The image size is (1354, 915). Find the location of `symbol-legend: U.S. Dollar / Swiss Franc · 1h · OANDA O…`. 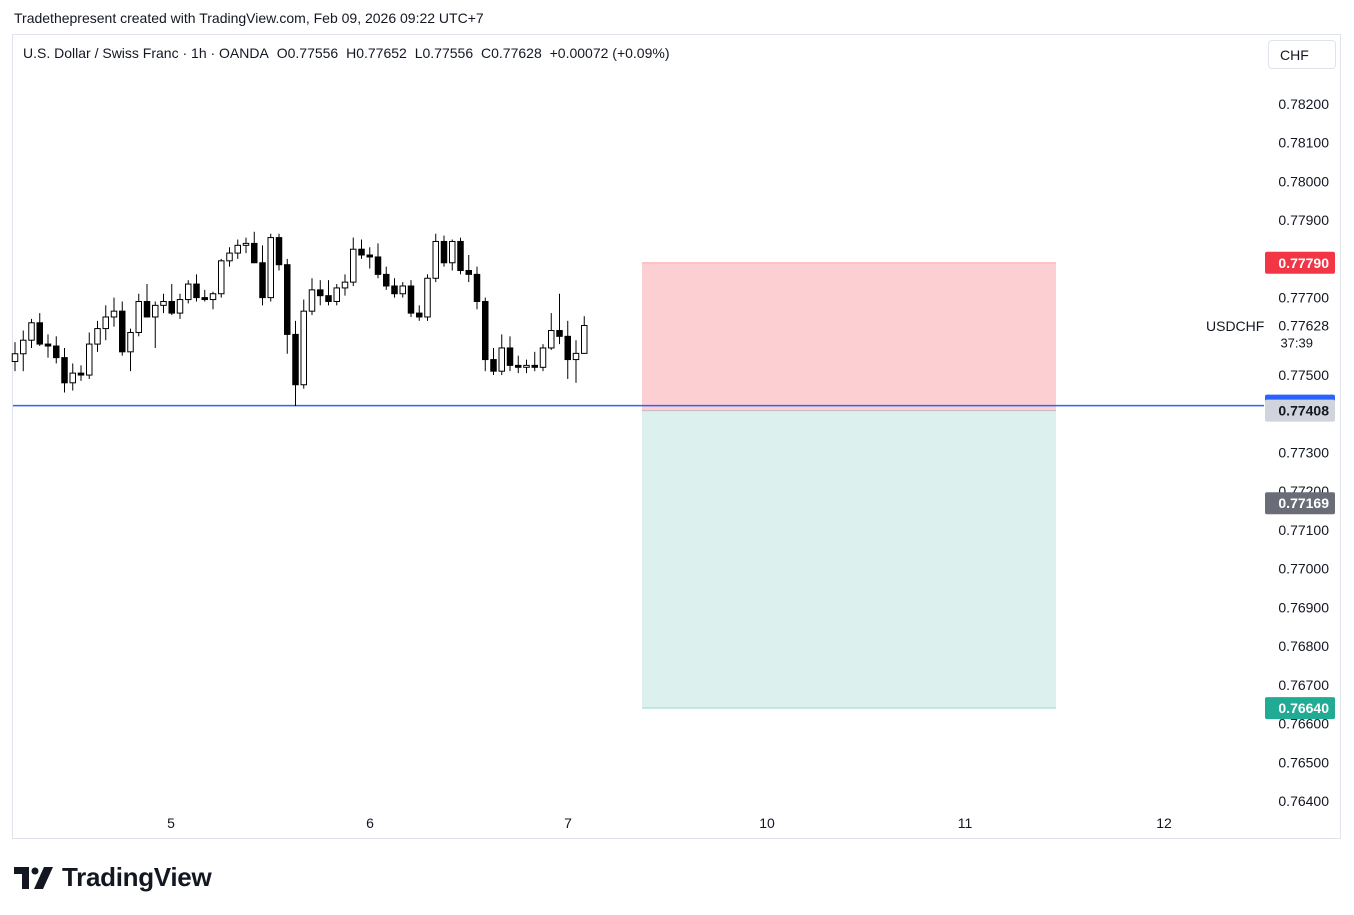

symbol-legend: U.S. Dollar / Swiss Franc · 1h · OANDA O… is located at coordinates (348, 53).